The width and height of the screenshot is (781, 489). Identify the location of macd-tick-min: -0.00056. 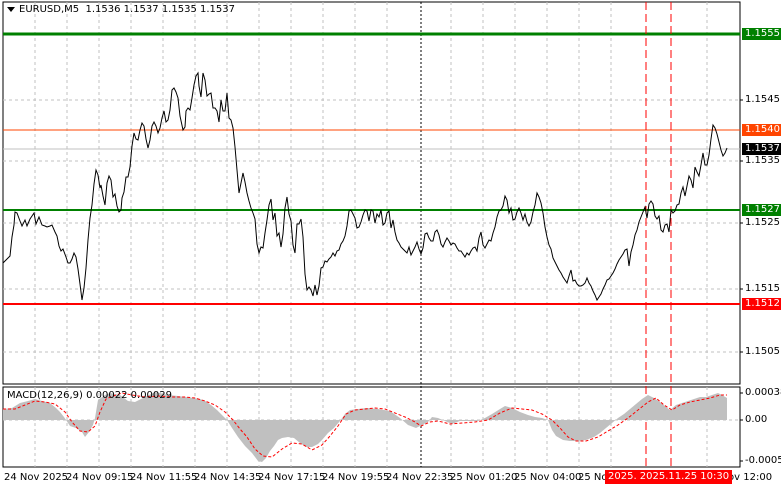
(763, 460).